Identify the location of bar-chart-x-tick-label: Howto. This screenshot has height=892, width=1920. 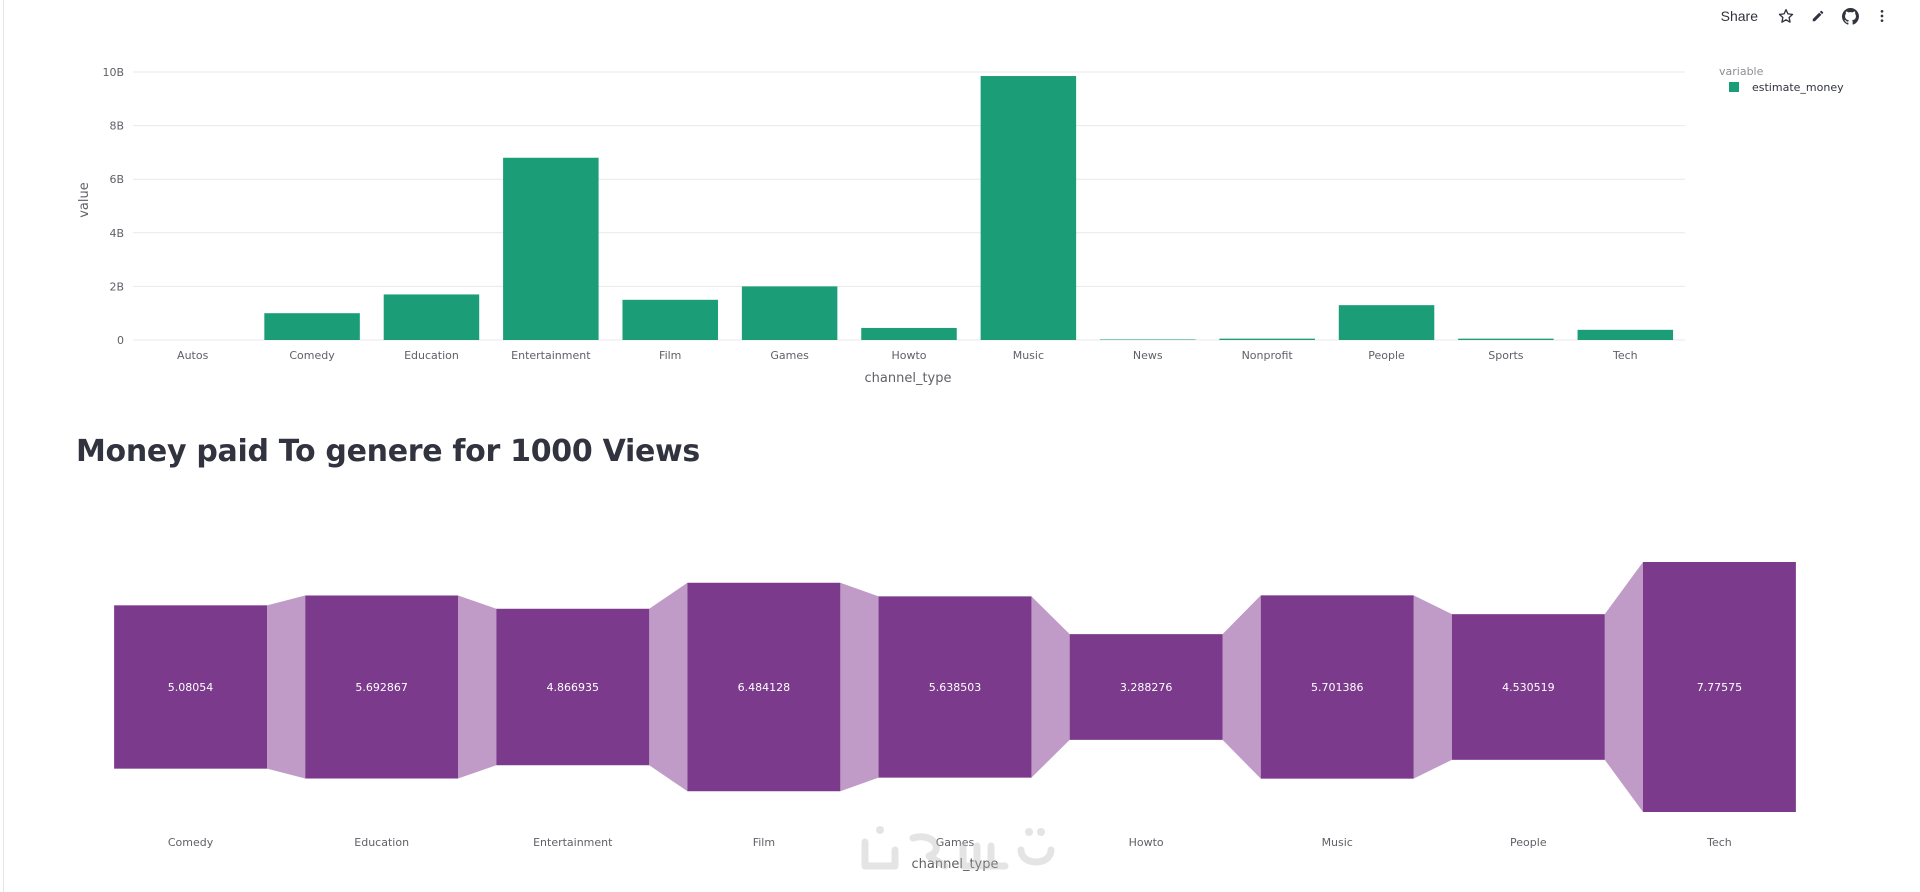
(908, 355).